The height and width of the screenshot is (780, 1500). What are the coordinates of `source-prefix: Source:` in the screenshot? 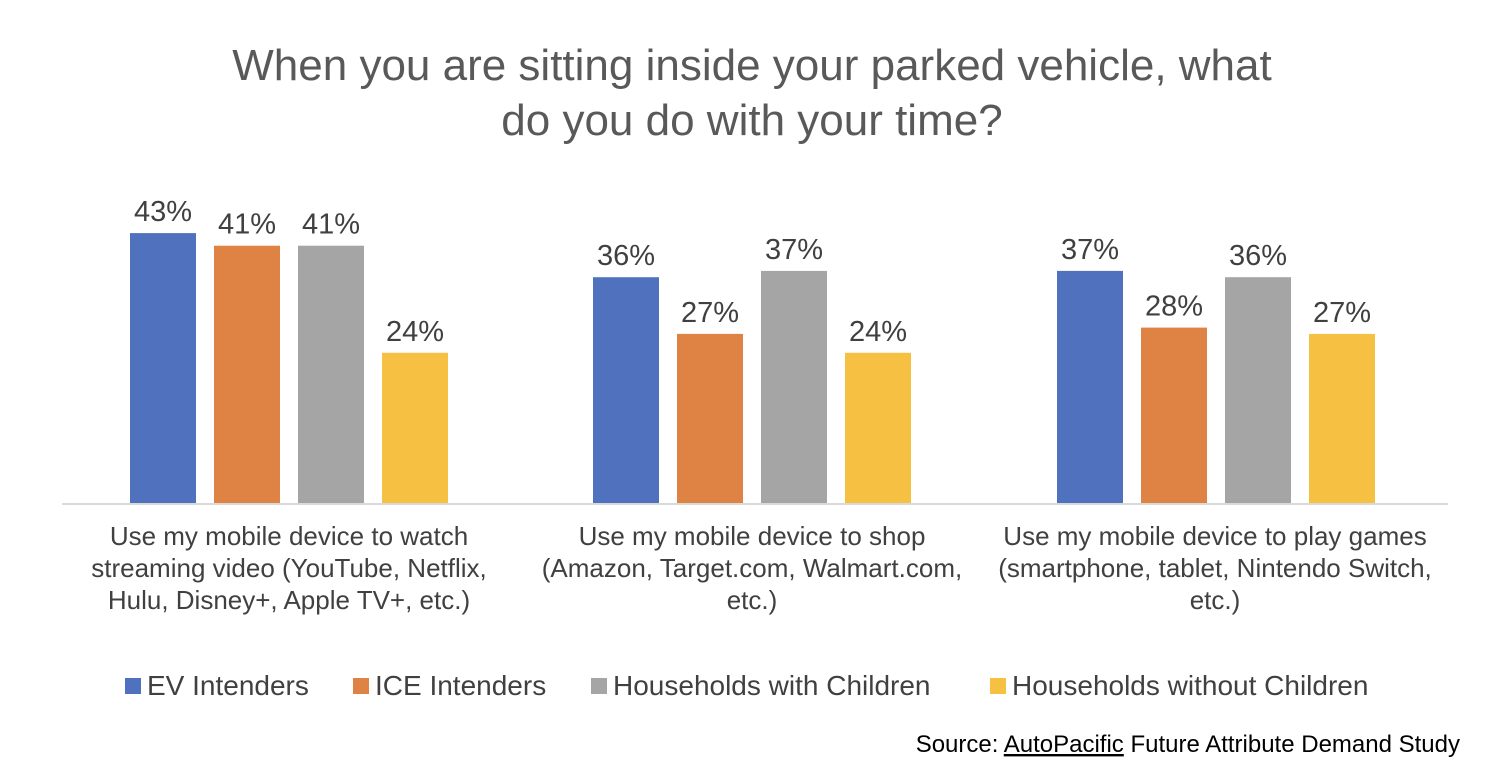 It's located at (960, 744).